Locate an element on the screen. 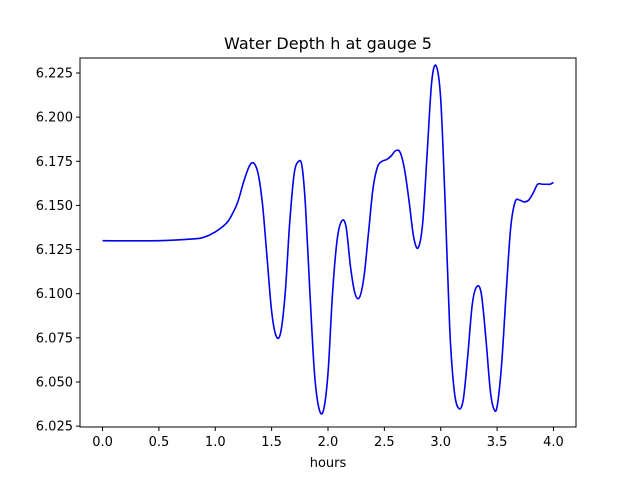 The width and height of the screenshot is (640, 480). y-tick-label: 6.050 is located at coordinates (54, 382).